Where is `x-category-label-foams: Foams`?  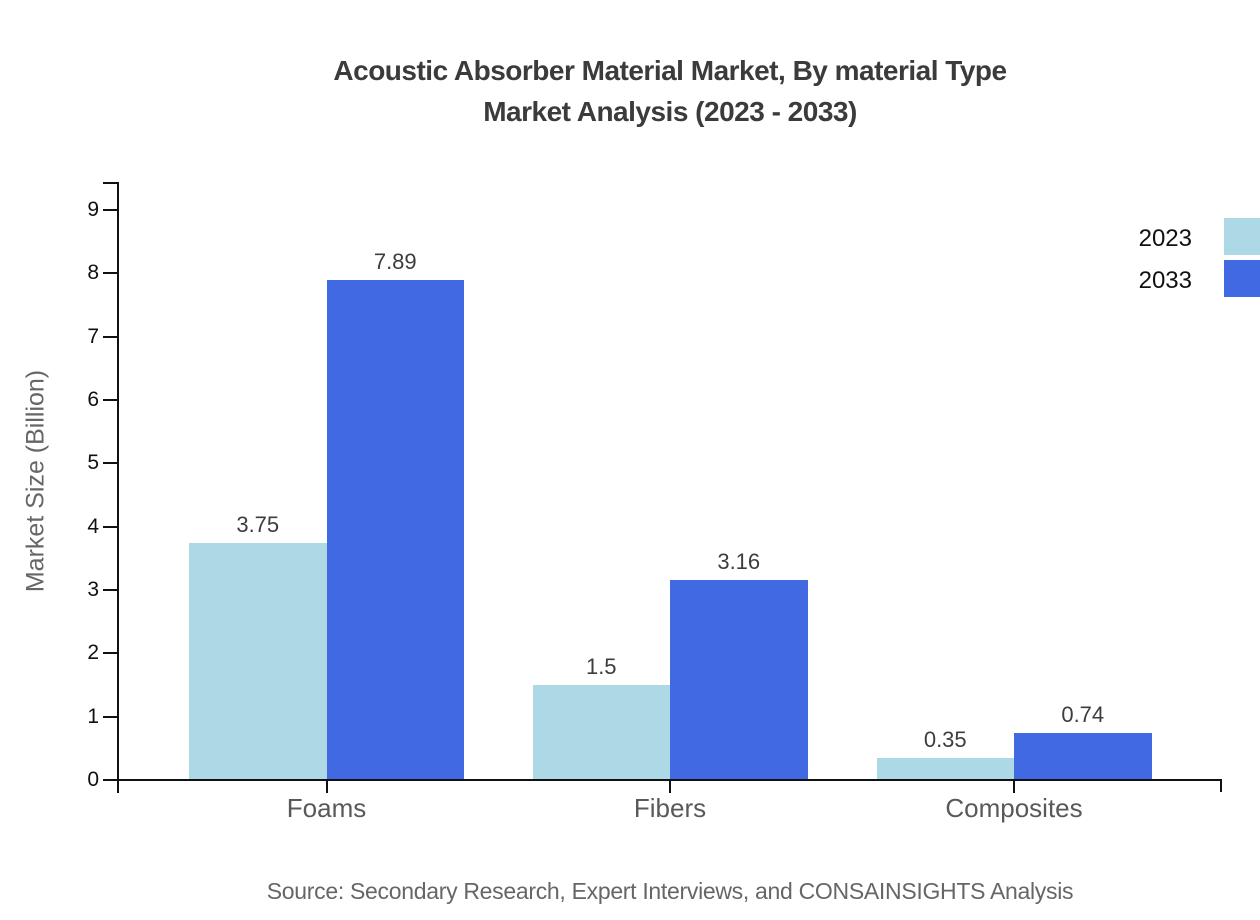 x-category-label-foams: Foams is located at coordinates (326, 808).